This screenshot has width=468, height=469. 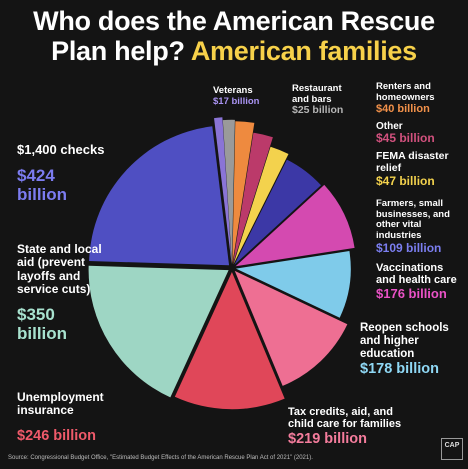 I want to click on label-restaurants: Restaurant and bars $25 billion, so click(x=322, y=100).